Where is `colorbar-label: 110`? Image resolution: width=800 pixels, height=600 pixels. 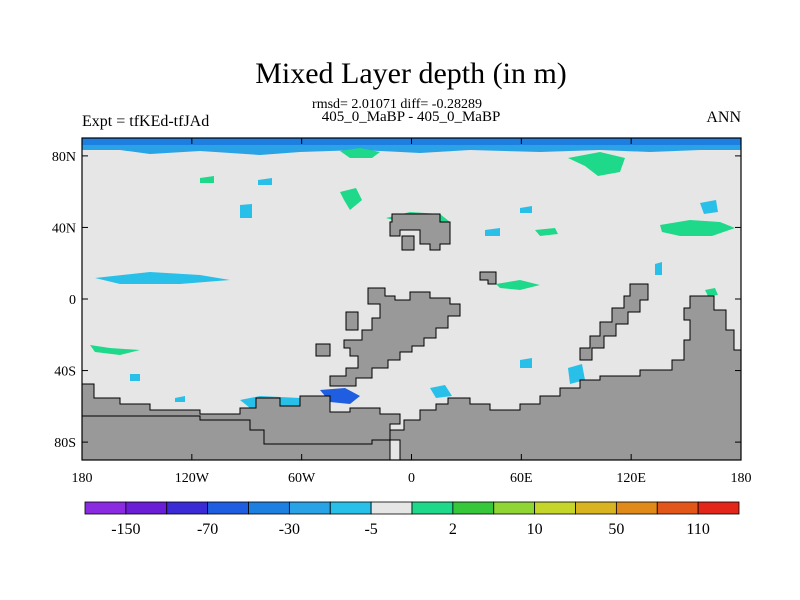
colorbar-label: 110 is located at coordinates (697, 529).